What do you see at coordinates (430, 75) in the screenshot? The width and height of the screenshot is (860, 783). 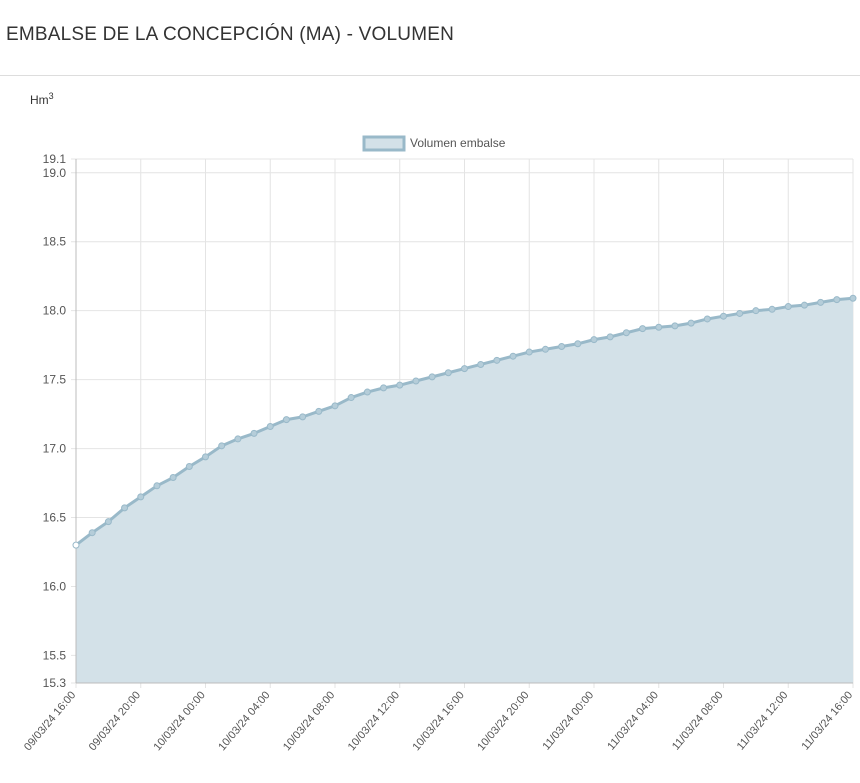 I see `title-divider` at bounding box center [430, 75].